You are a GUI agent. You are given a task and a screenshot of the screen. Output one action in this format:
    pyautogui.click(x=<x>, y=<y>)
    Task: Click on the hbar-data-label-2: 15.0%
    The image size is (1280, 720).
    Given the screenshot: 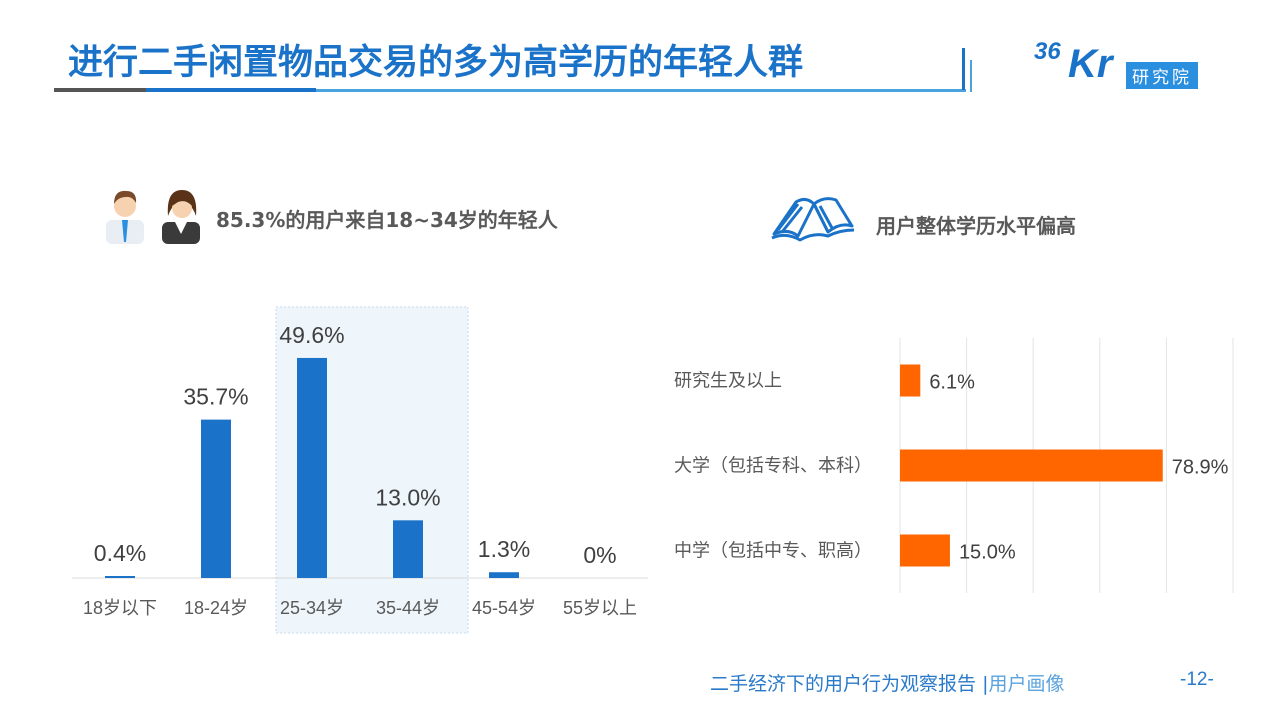 What is the action you would take?
    pyautogui.click(x=987, y=553)
    